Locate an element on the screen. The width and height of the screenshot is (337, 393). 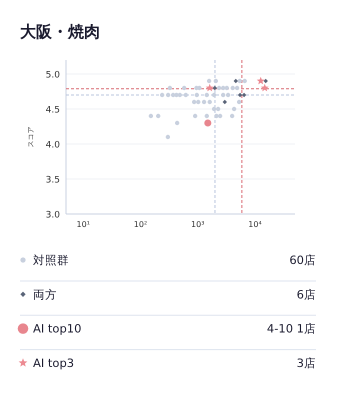
y-tick-label: 5.0 is located at coordinates (53, 75).